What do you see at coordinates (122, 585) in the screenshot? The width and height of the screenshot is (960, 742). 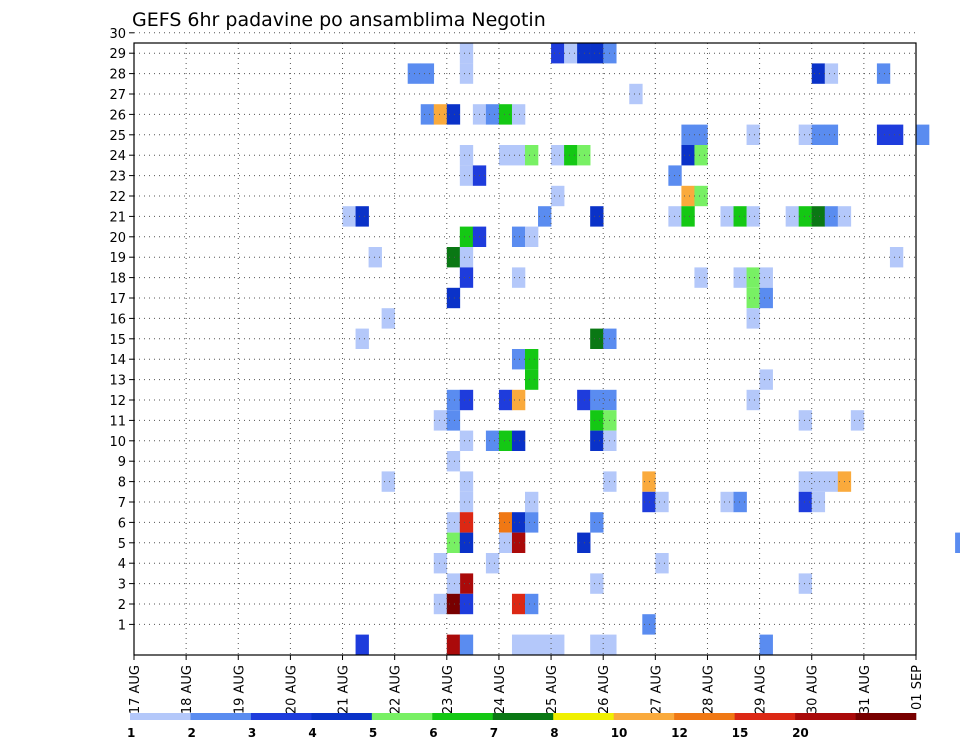 I see `y-tick-label: 3` at bounding box center [122, 585].